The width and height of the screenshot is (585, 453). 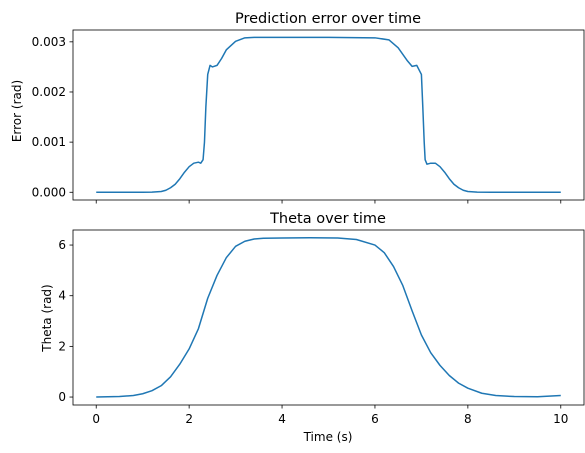 I want to click on theta-x-tick-label: 10, so click(x=560, y=419).